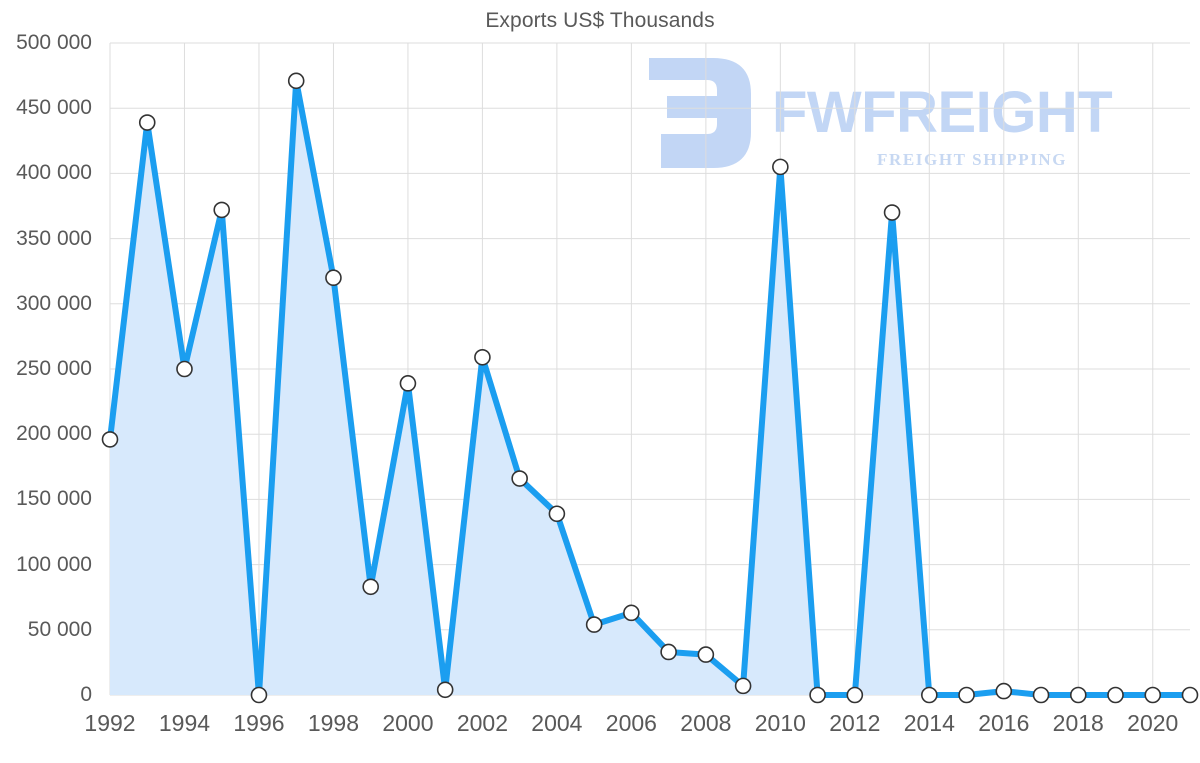  Describe the element at coordinates (54, 108) in the screenshot. I see `y-axis-tick-label: 450 000` at that location.